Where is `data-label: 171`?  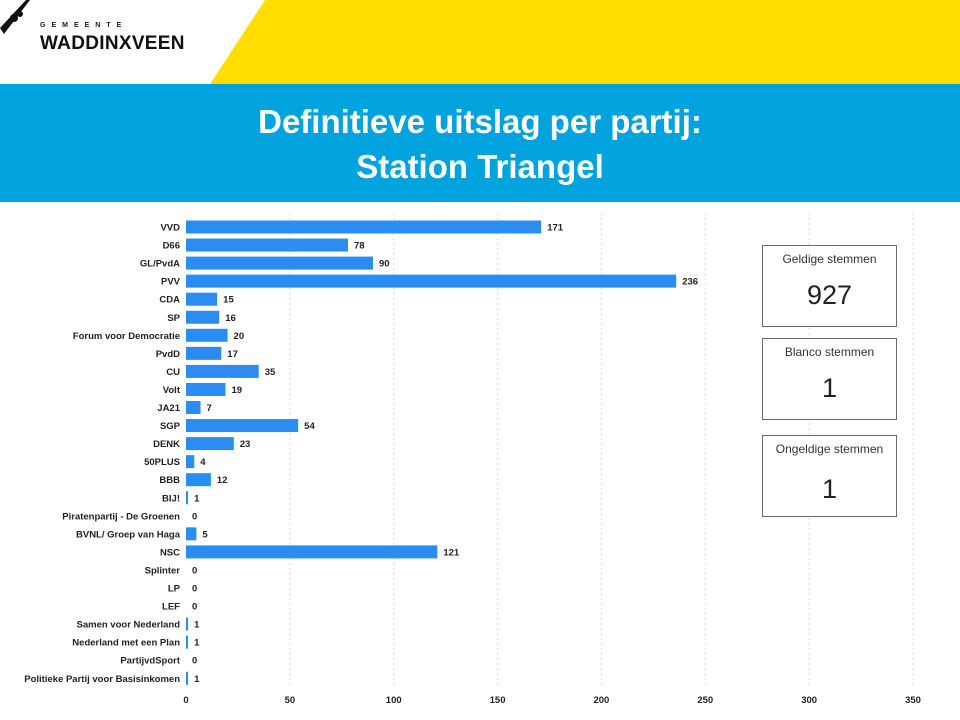 data-label: 171 is located at coordinates (555, 228).